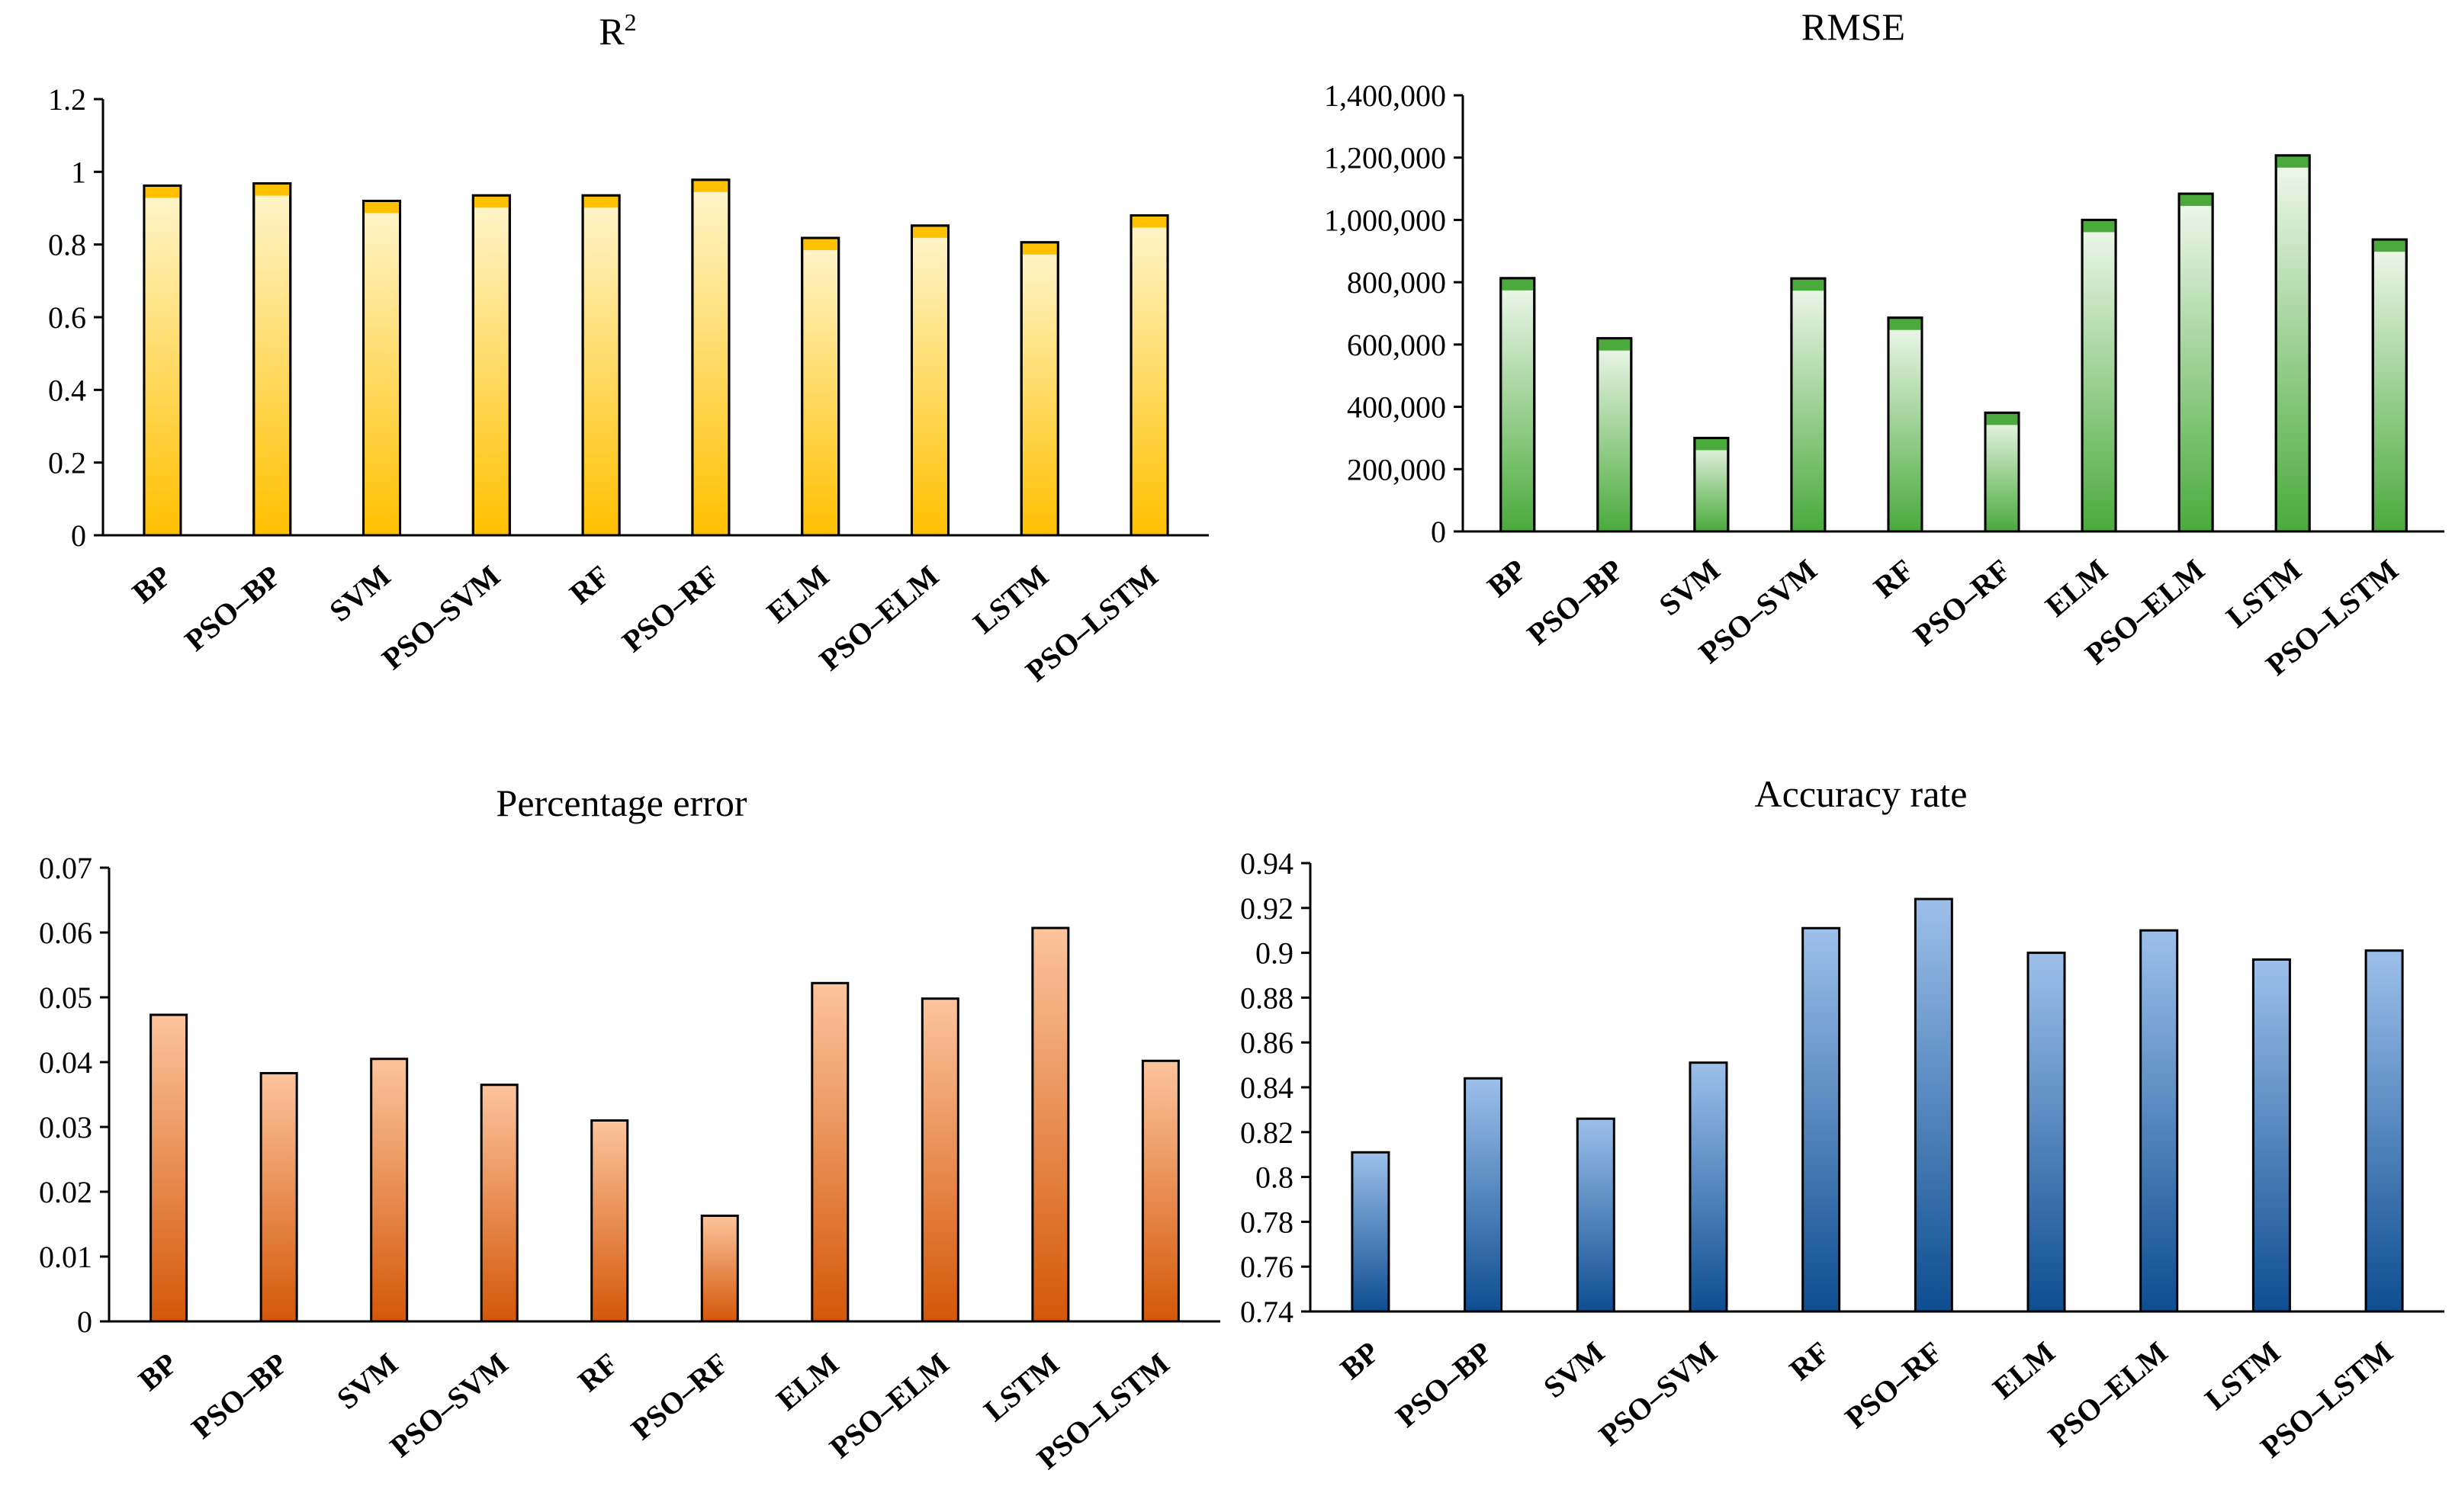 The height and width of the screenshot is (1512, 2452). Describe the element at coordinates (1266, 1088) in the screenshot. I see `y-tick-label: 0.84` at that location.